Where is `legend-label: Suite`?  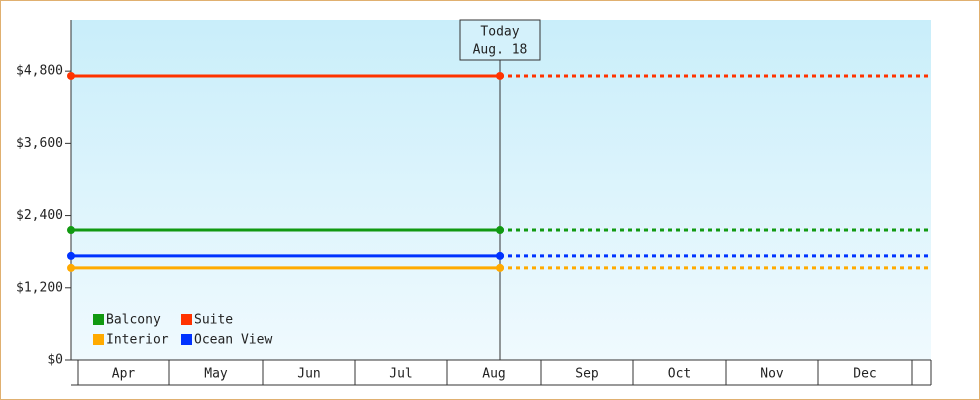
legend-label: Suite is located at coordinates (213, 320).